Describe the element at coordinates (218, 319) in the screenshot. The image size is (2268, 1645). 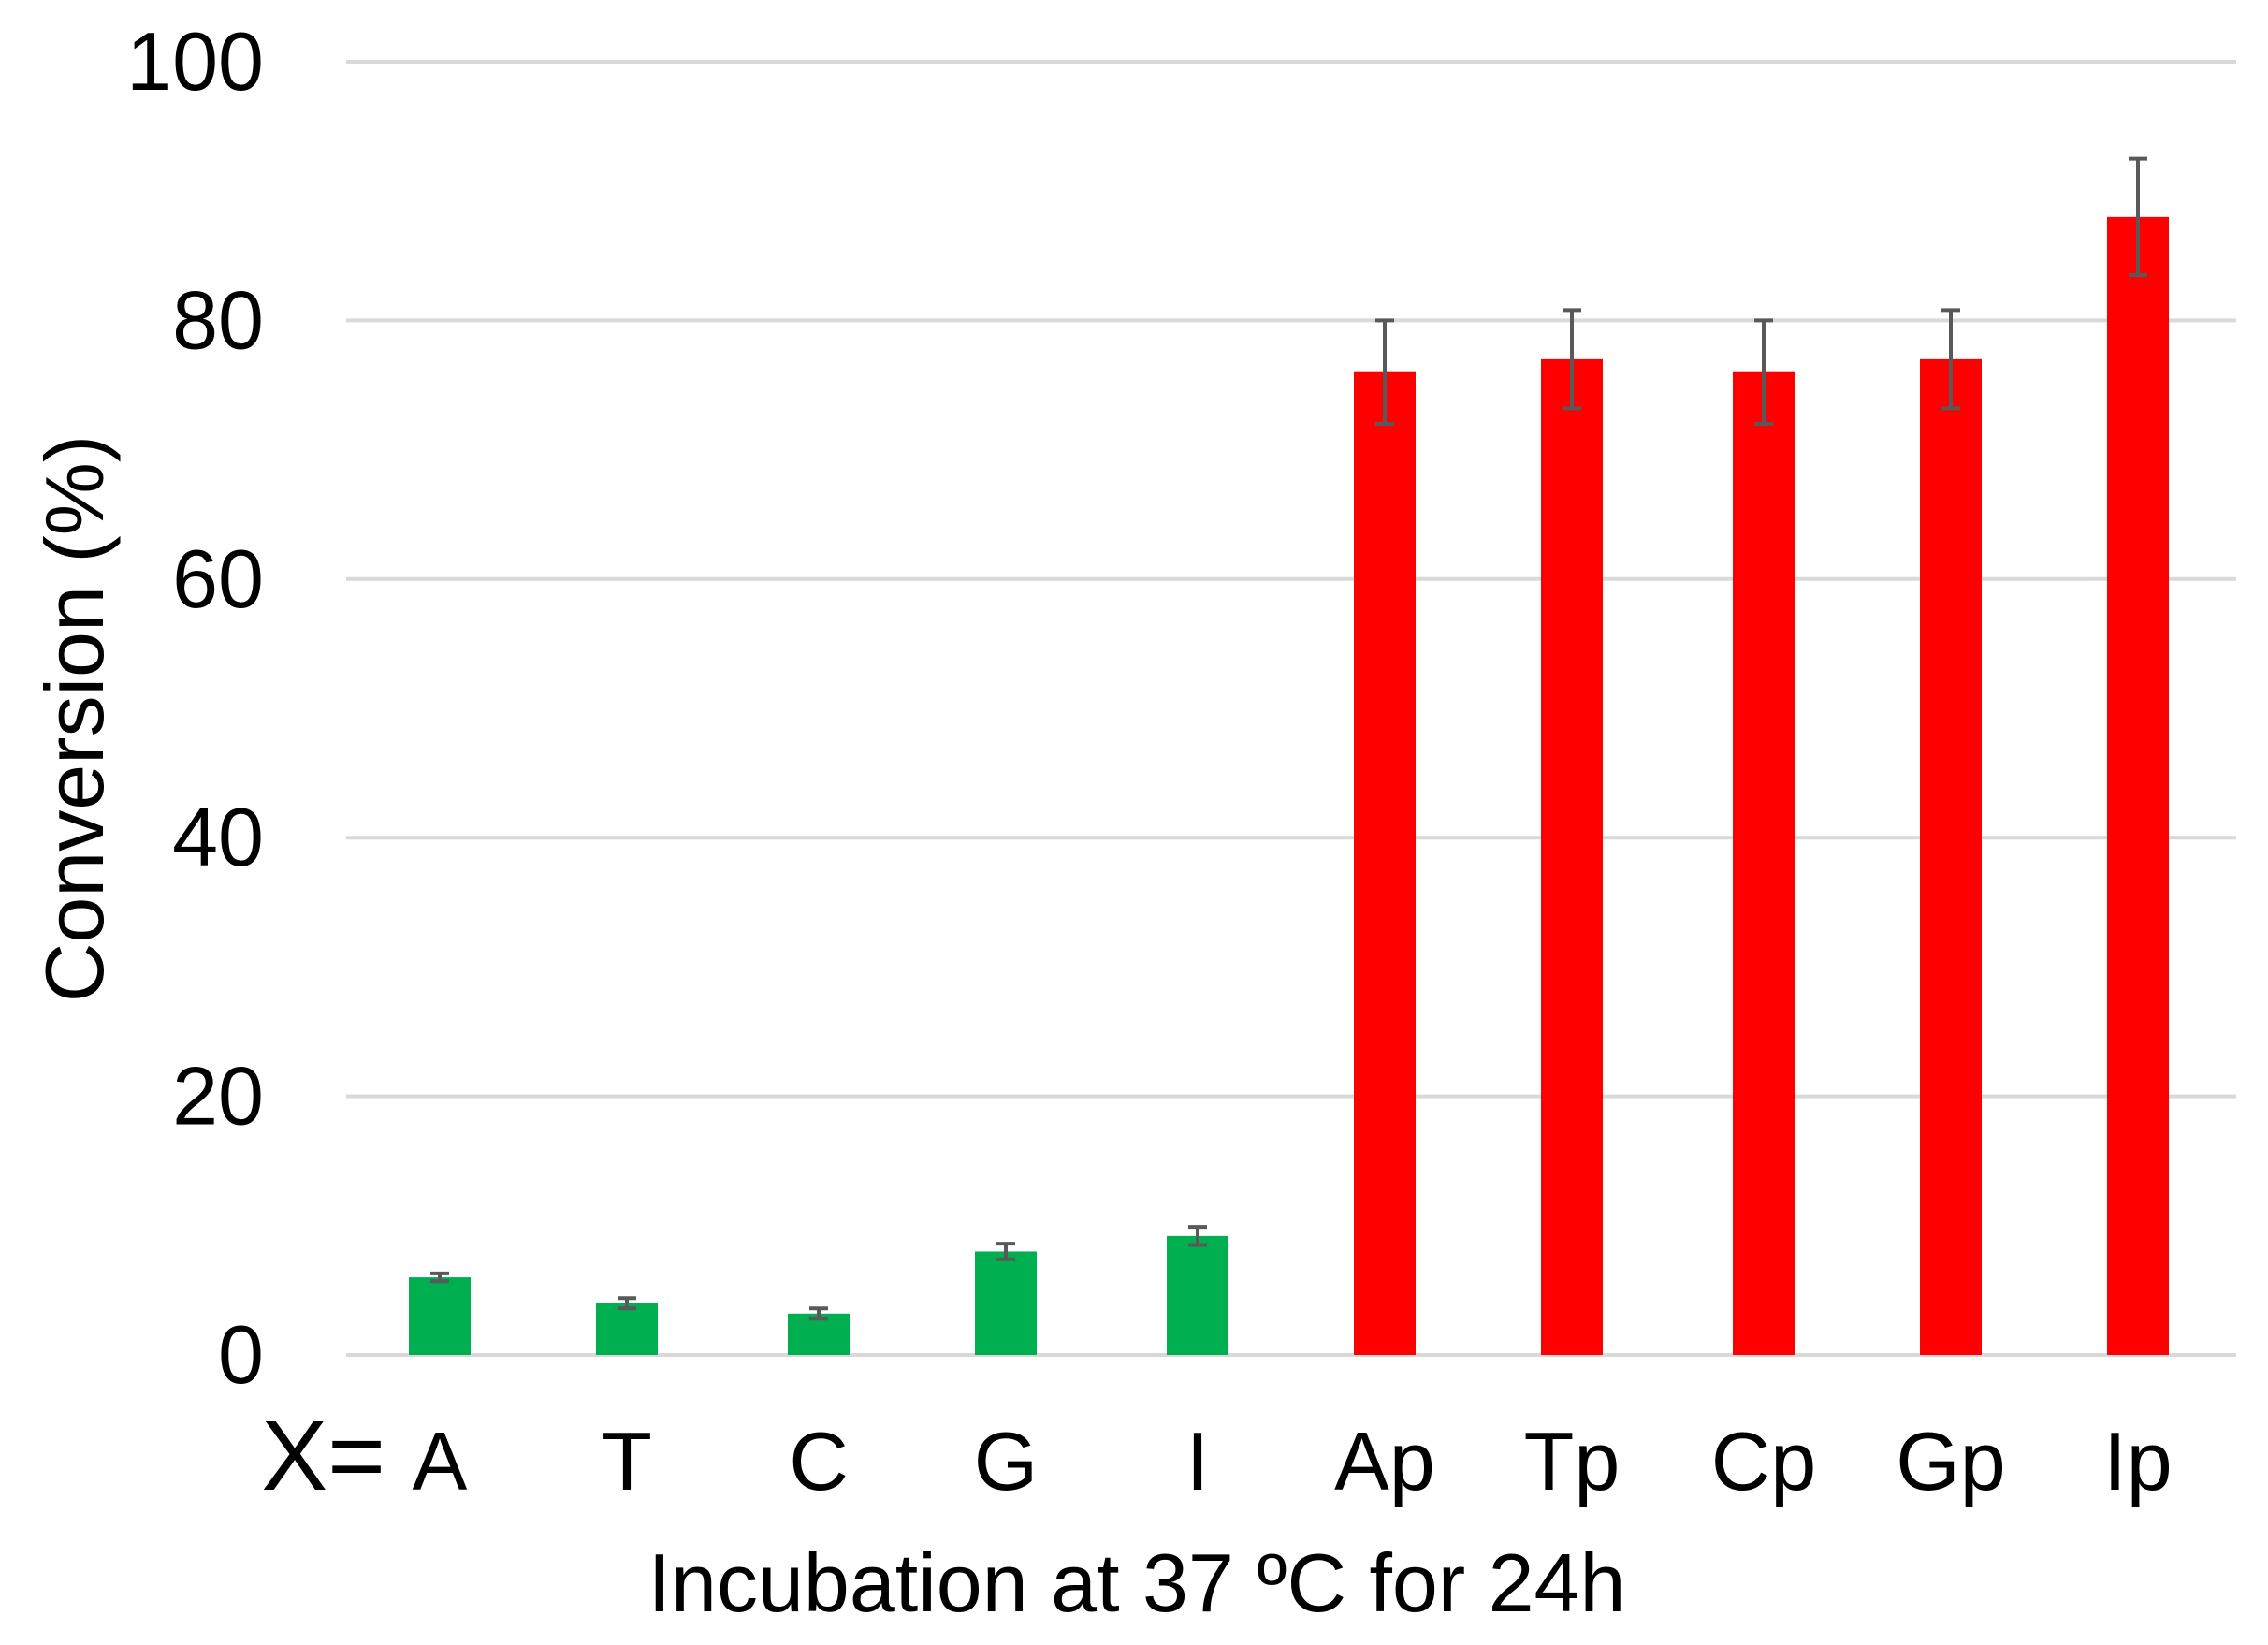
I see `y-tick-label: 80` at that location.